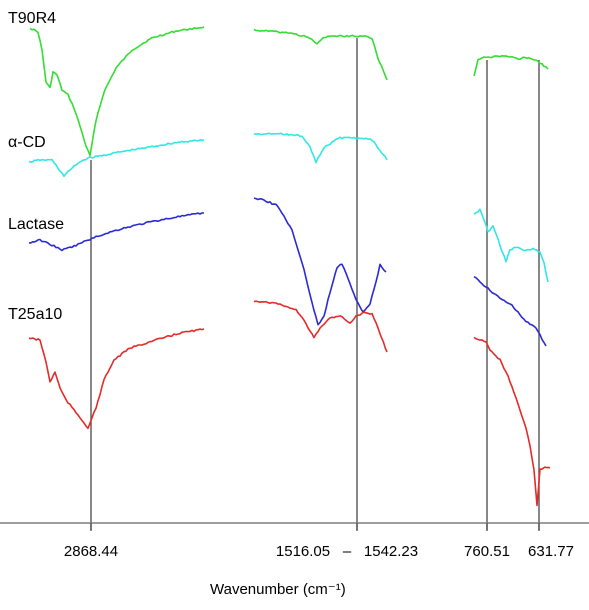 The width and height of the screenshot is (589, 610). I want to click on tick-label-1542: 1542.23, so click(391, 551).